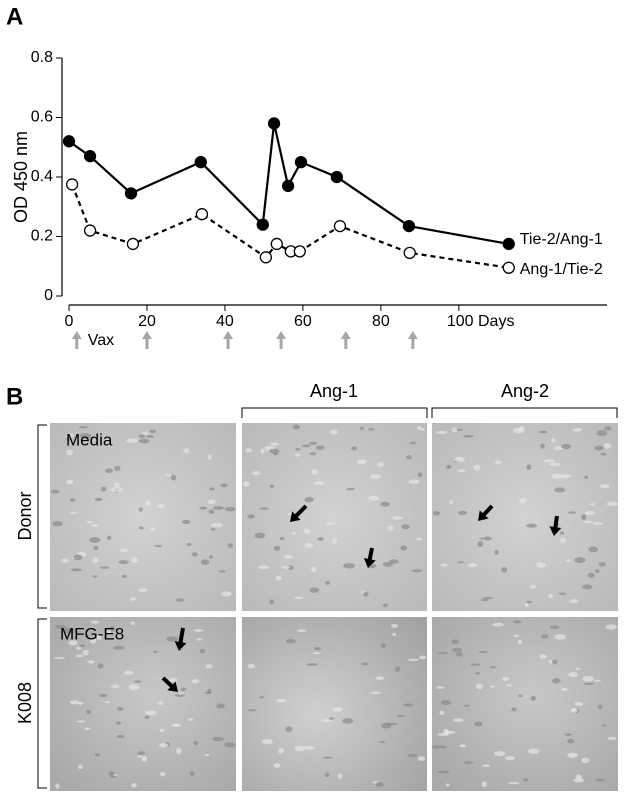 This screenshot has height=801, width=624. Describe the element at coordinates (334, 391) in the screenshot. I see `column-label: Ang-1` at that location.